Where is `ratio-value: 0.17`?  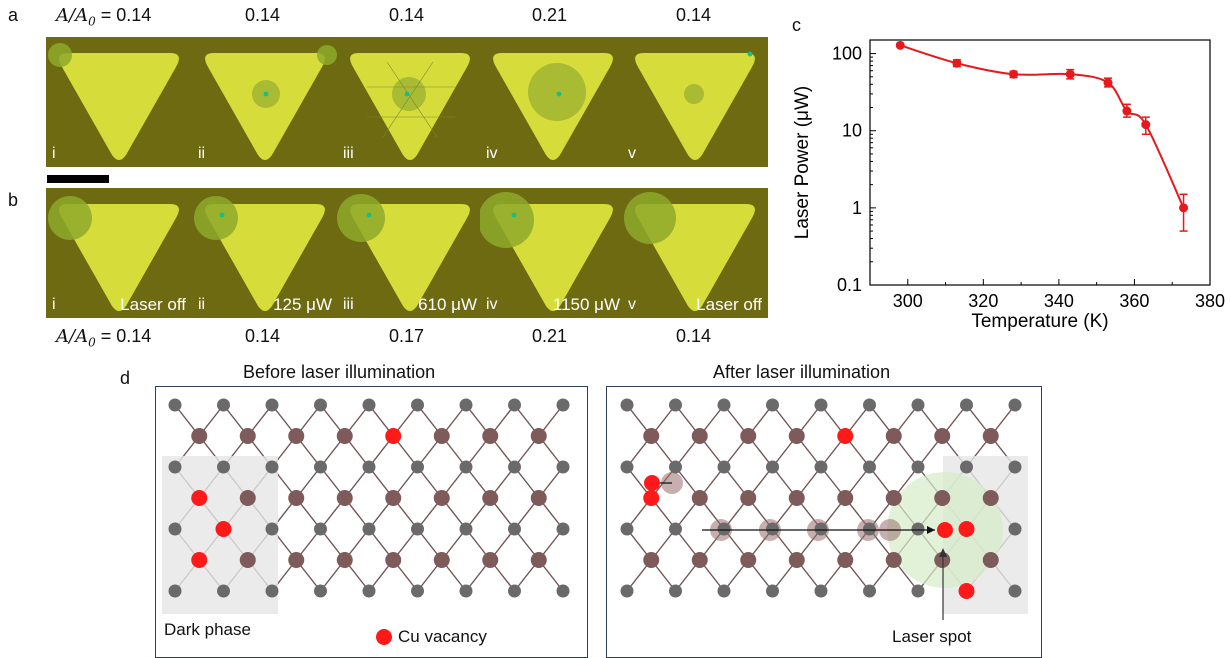 ratio-value: 0.17 is located at coordinates (407, 336).